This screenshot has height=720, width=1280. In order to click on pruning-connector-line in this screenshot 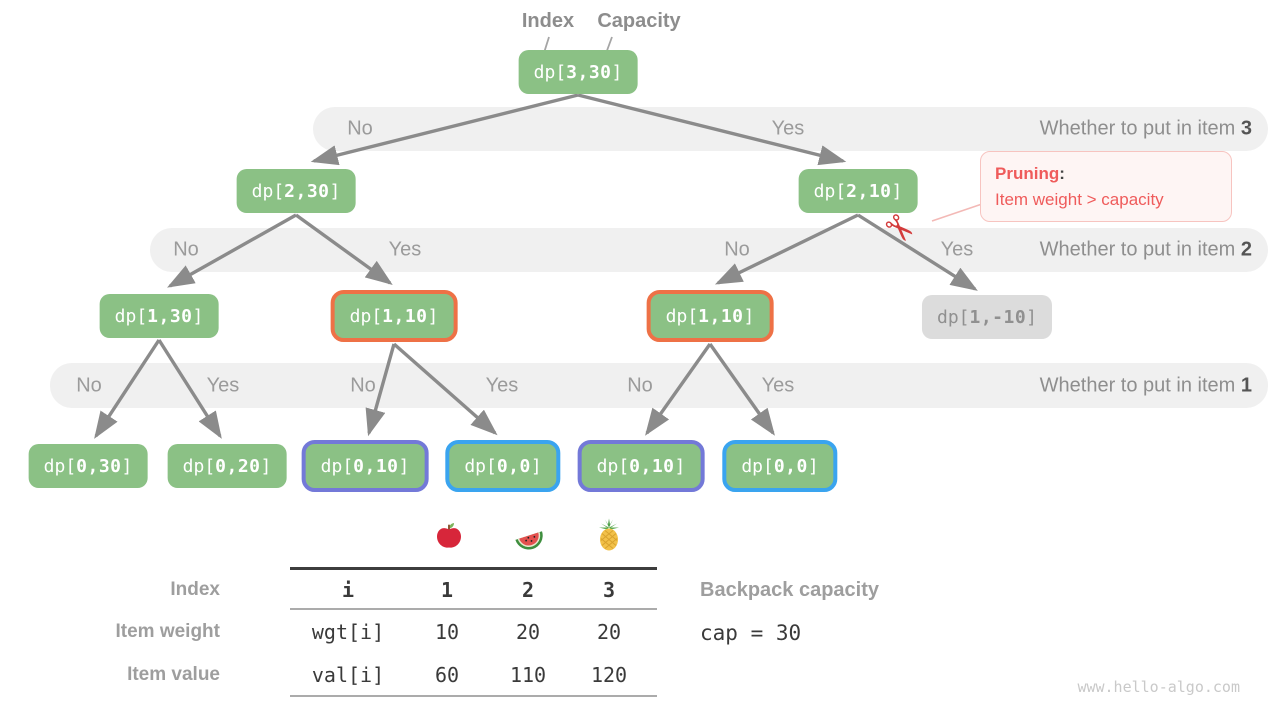, I will do `click(957, 212)`.